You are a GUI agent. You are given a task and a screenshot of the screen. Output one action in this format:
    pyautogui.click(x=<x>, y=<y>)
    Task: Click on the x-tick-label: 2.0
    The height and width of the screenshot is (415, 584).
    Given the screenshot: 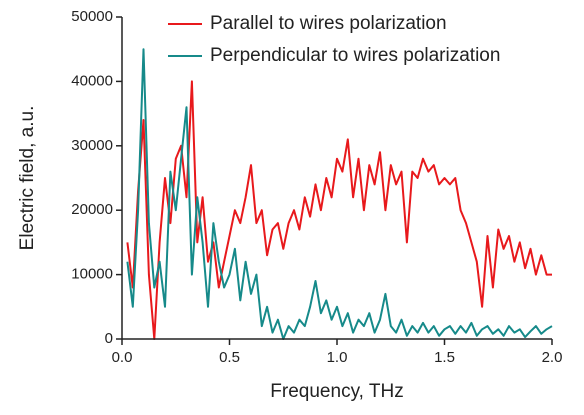 What is the action you would take?
    pyautogui.click(x=552, y=357)
    